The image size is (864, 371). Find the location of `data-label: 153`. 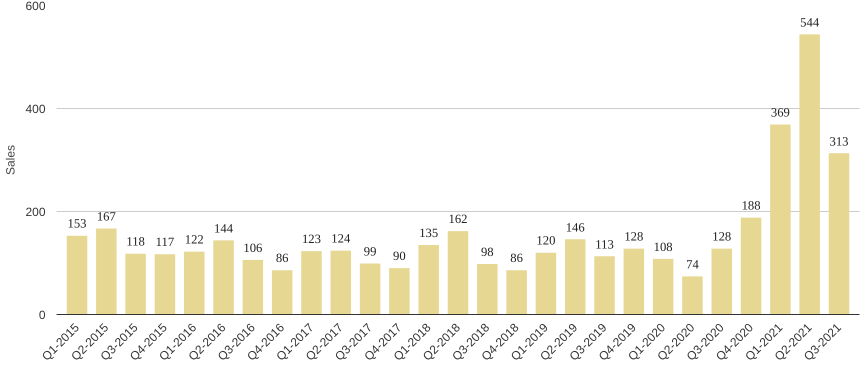

data-label: 153 is located at coordinates (77, 223).